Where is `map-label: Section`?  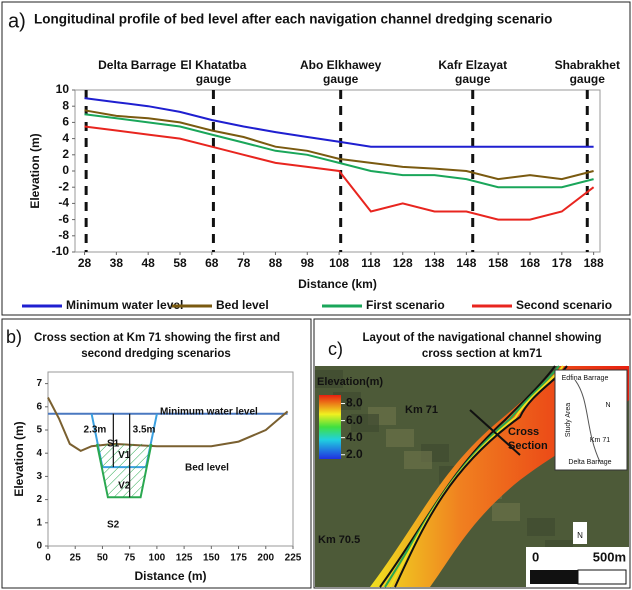
map-label: Section is located at coordinates (528, 446).